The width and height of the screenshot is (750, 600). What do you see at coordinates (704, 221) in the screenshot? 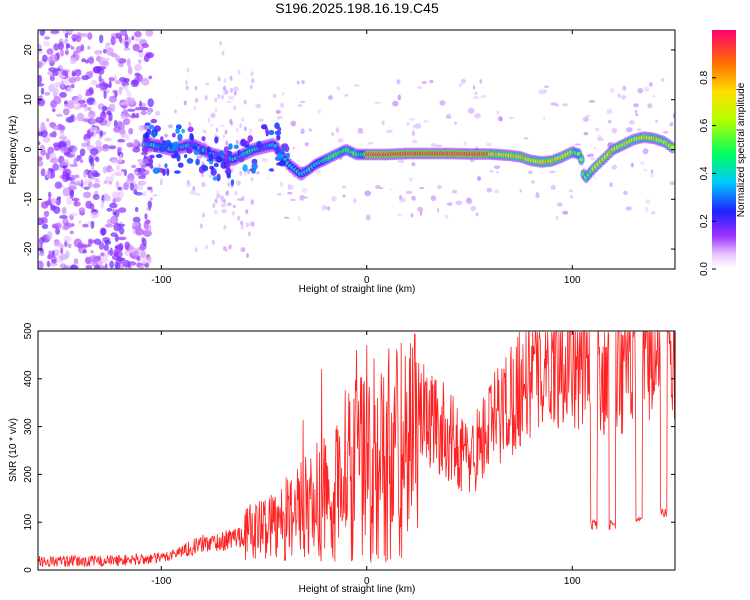
I see `colorbar-tick-label: 0.2` at bounding box center [704, 221].